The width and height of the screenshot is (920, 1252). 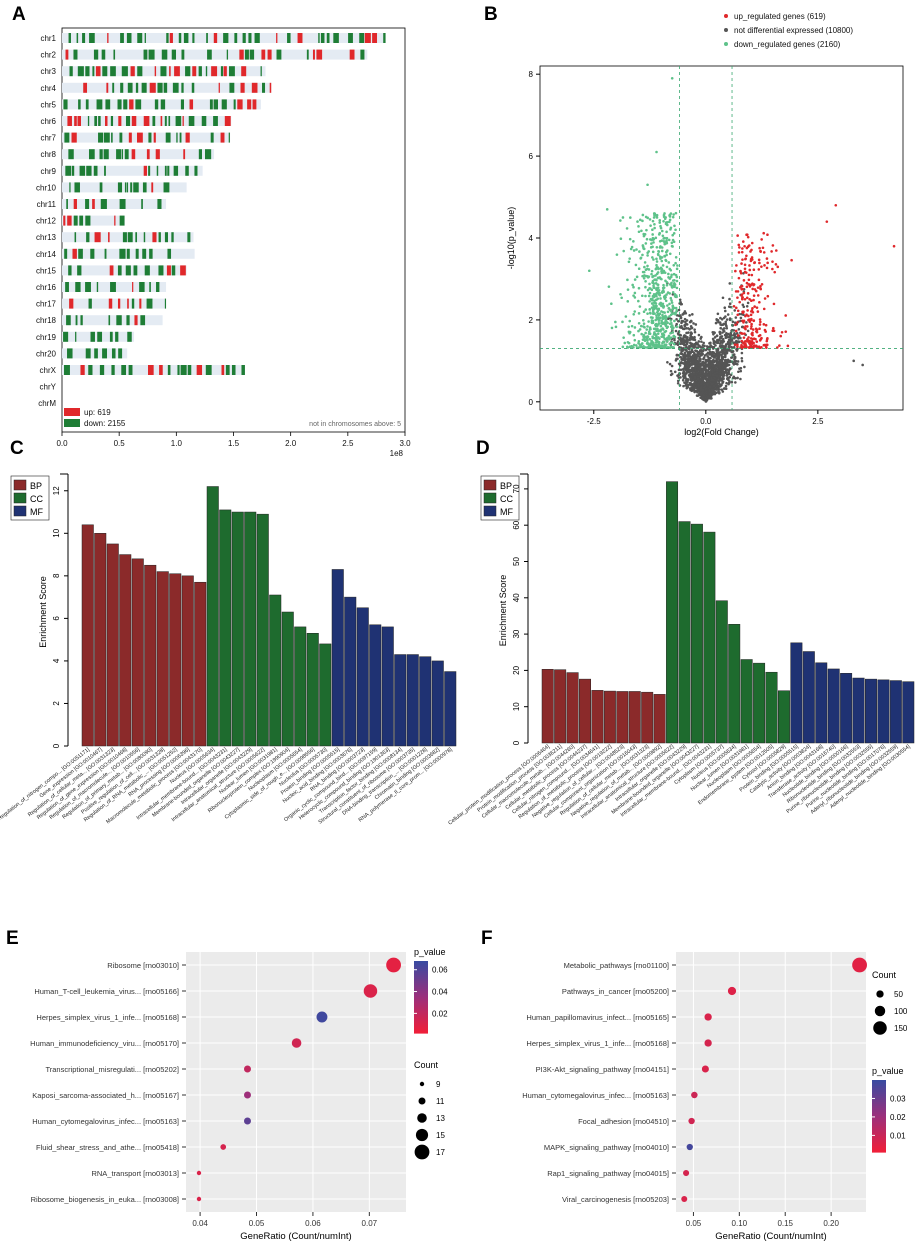 I want to click on y-tick-label: 4, so click(x=531, y=238).